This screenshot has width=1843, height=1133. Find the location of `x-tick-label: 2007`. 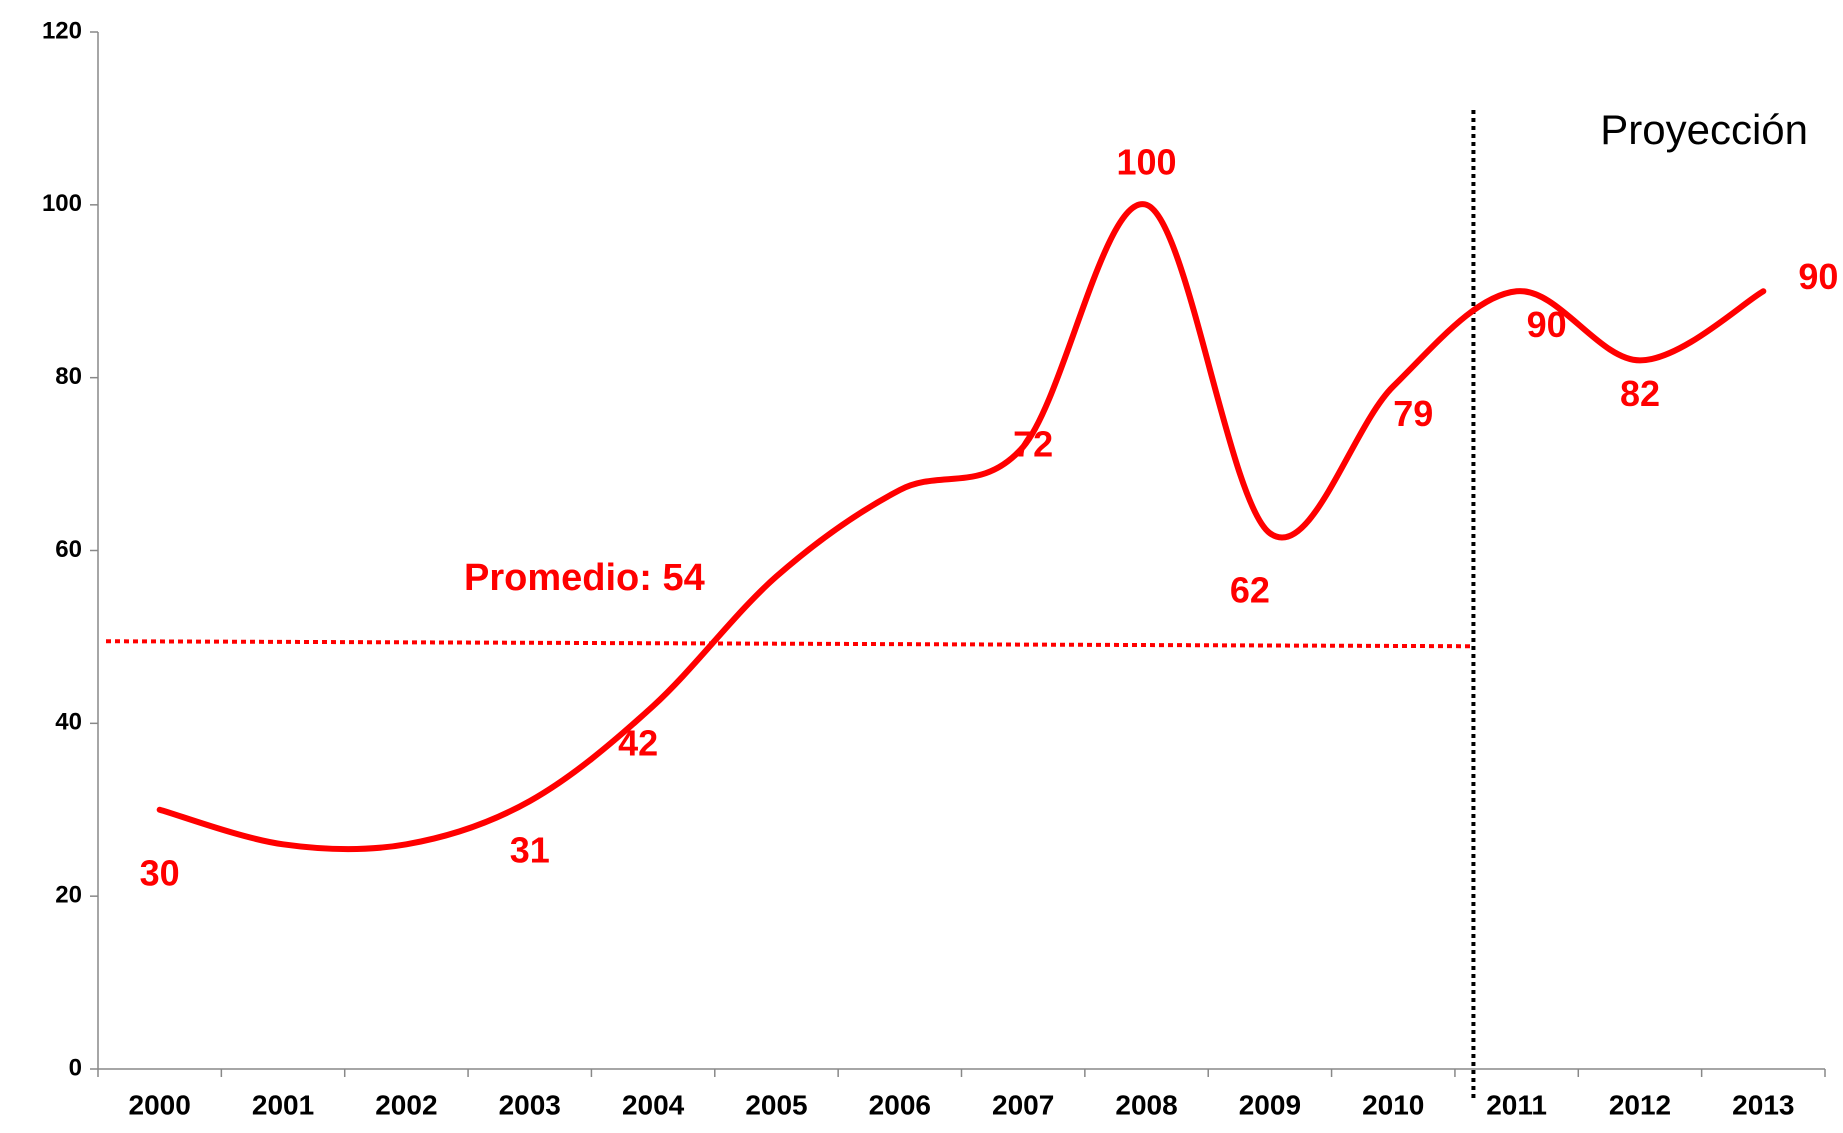

x-tick-label: 2007 is located at coordinates (1023, 1104).